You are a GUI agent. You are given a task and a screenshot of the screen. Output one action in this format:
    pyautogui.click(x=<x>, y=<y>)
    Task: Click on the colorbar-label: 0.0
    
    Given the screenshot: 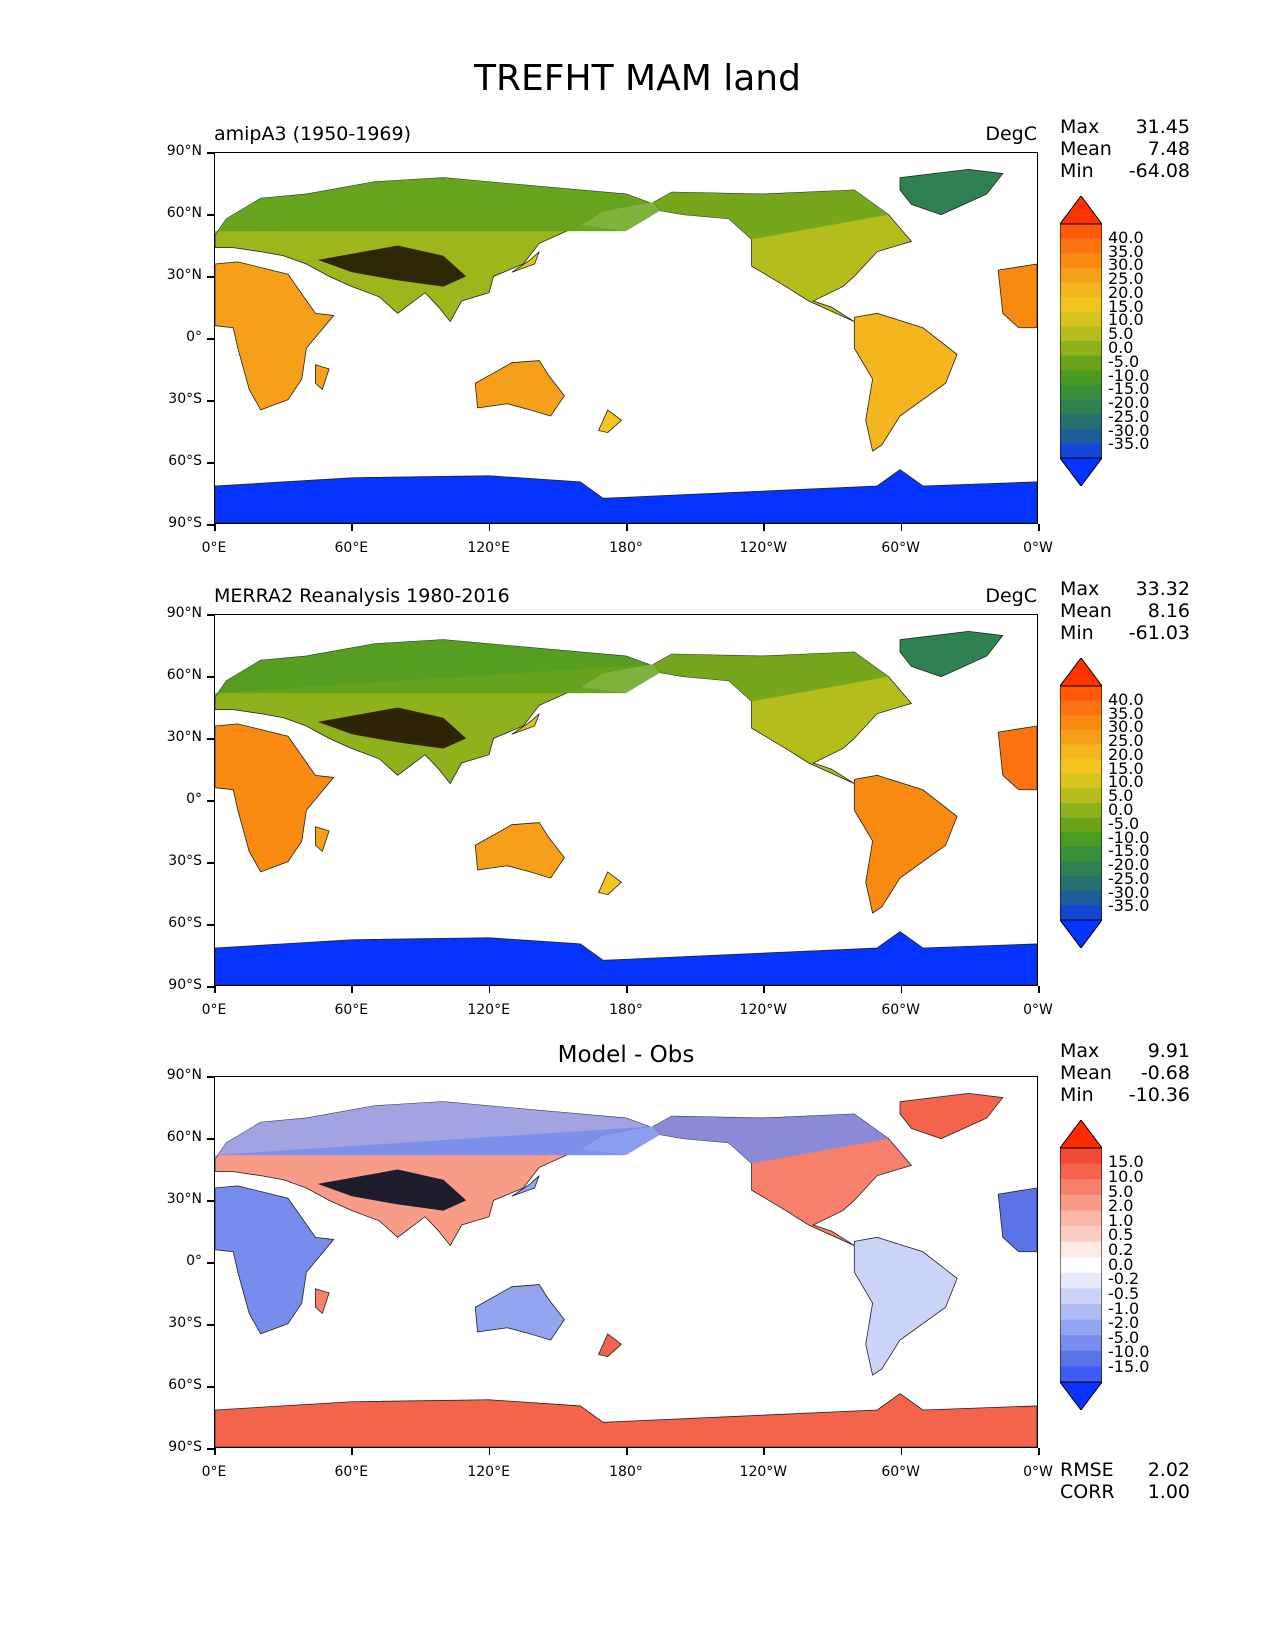 What is the action you would take?
    pyautogui.click(x=1121, y=347)
    